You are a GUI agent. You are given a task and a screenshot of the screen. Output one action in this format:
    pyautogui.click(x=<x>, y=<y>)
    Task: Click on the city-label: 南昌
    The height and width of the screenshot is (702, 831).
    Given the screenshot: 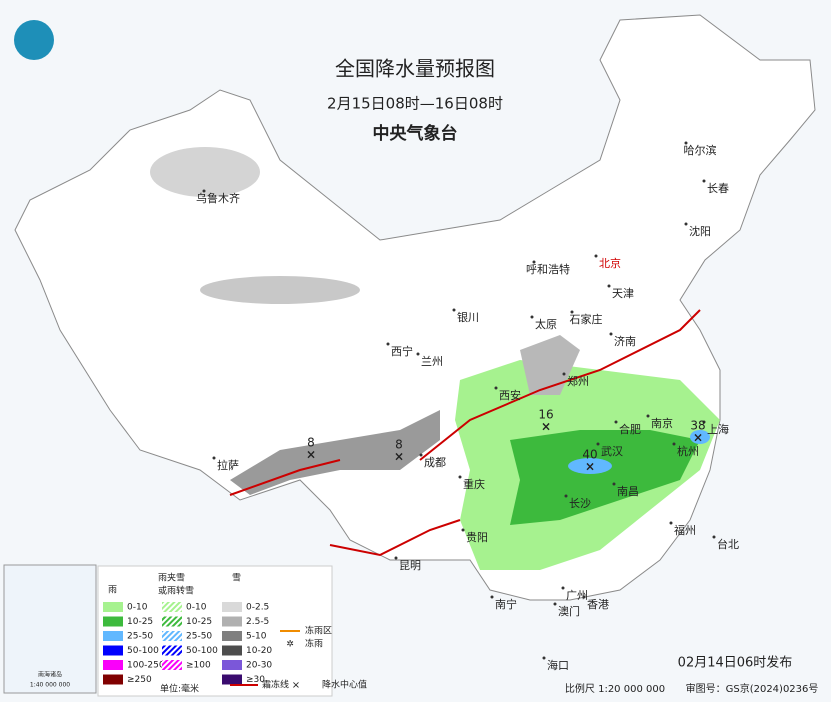 What is the action you would take?
    pyautogui.click(x=628, y=491)
    